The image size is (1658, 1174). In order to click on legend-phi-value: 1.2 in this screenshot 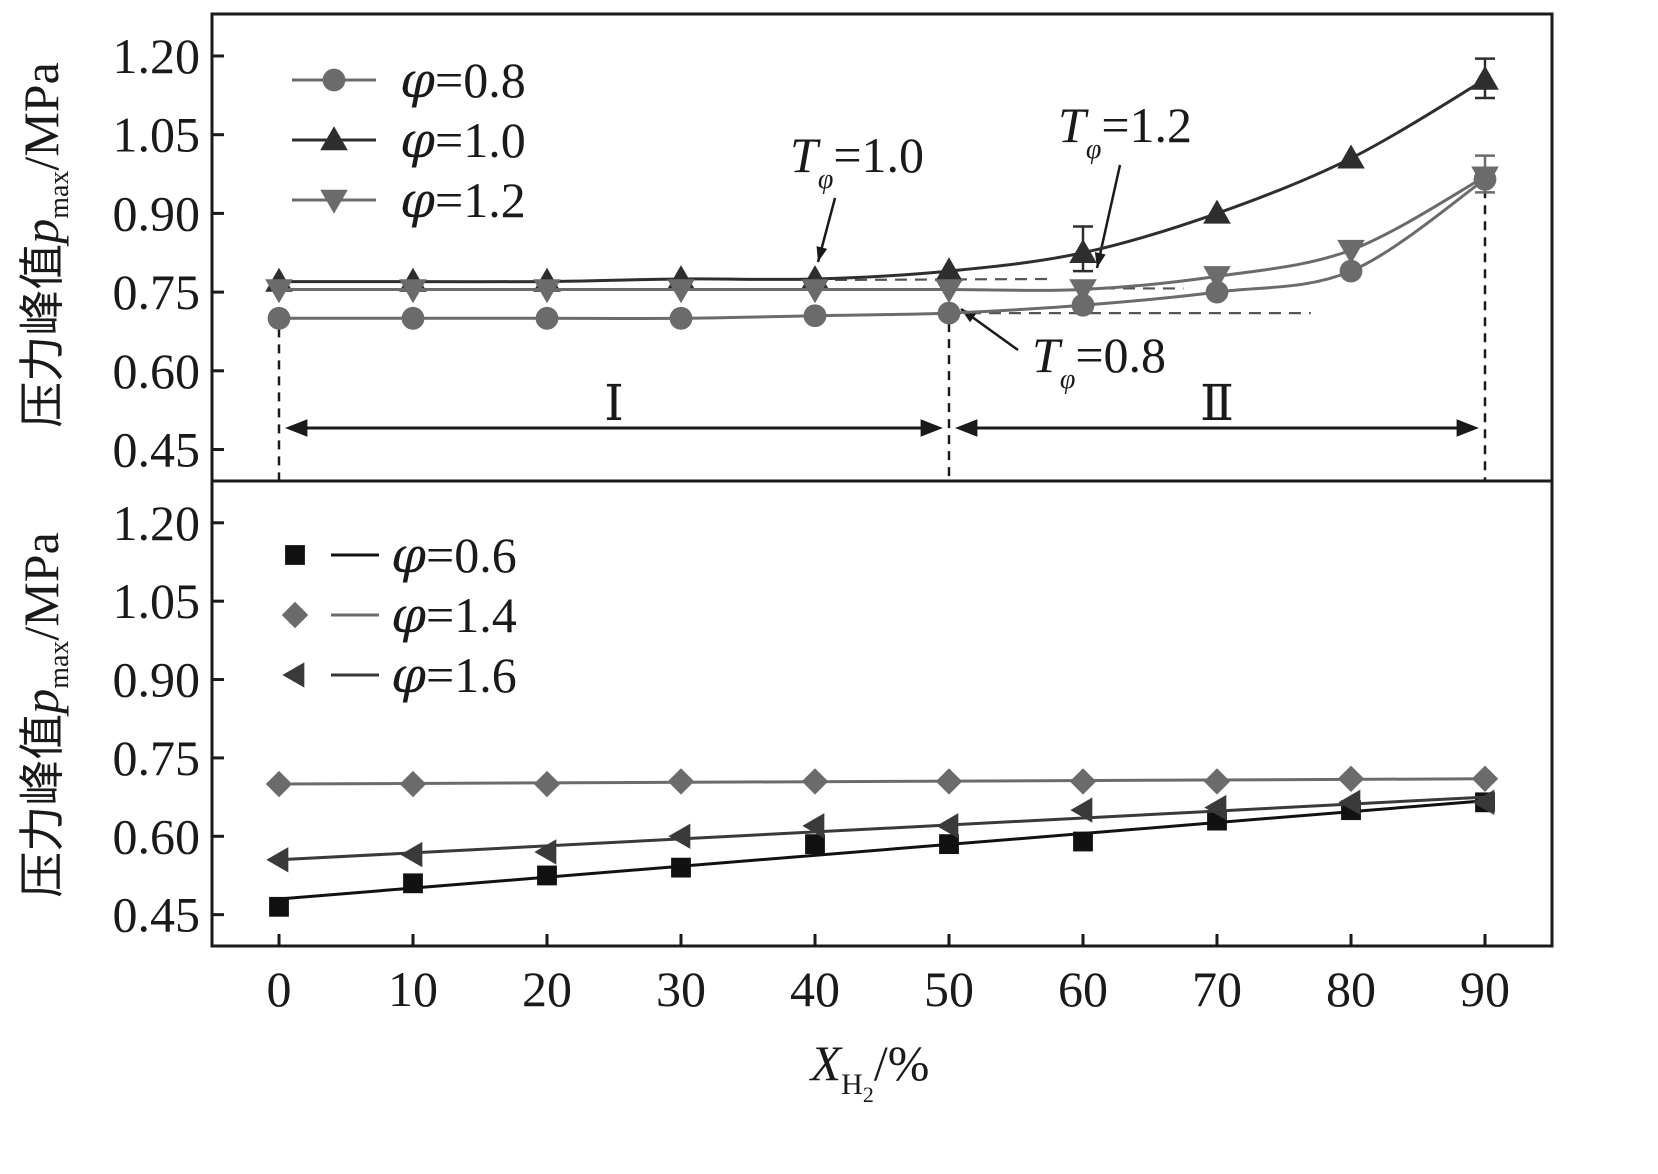, I will do `click(494, 200)`.